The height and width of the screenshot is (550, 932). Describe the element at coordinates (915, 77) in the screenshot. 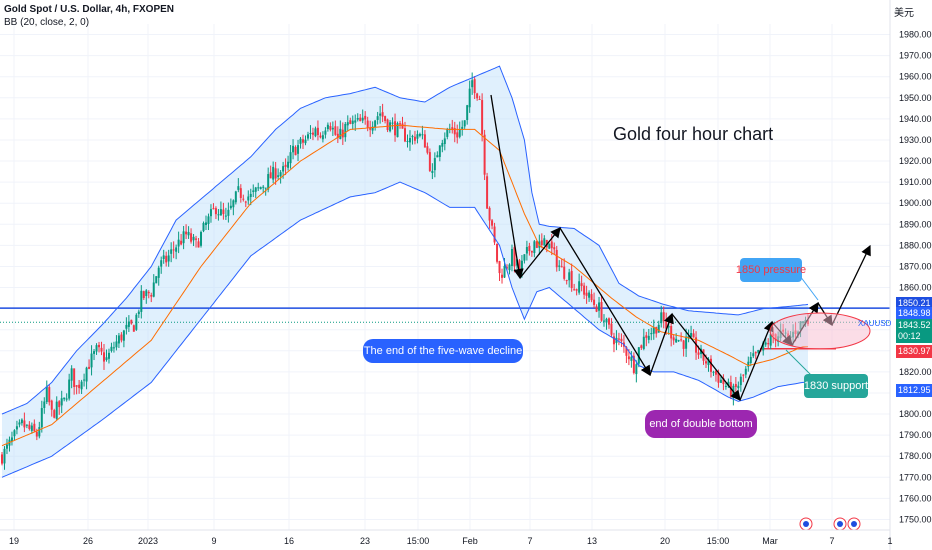

I see `y-tick-label: 1960.00` at that location.